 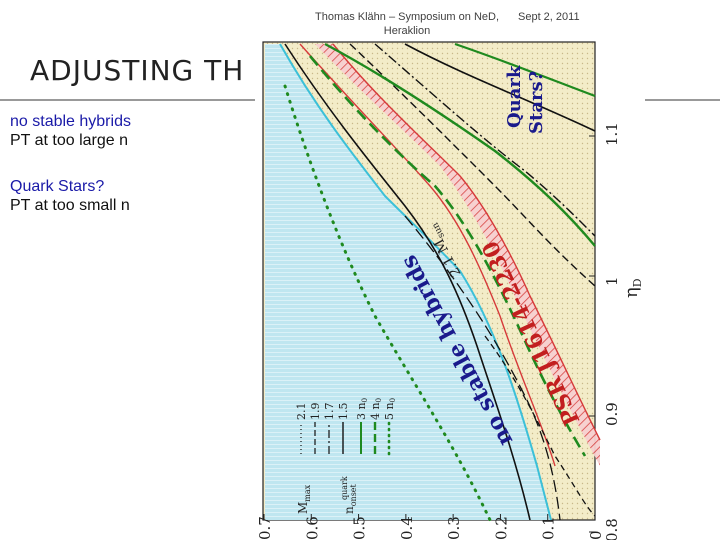 I want to click on x-axis: 0.8 0.9 1 1.1, so click(x=605, y=332).